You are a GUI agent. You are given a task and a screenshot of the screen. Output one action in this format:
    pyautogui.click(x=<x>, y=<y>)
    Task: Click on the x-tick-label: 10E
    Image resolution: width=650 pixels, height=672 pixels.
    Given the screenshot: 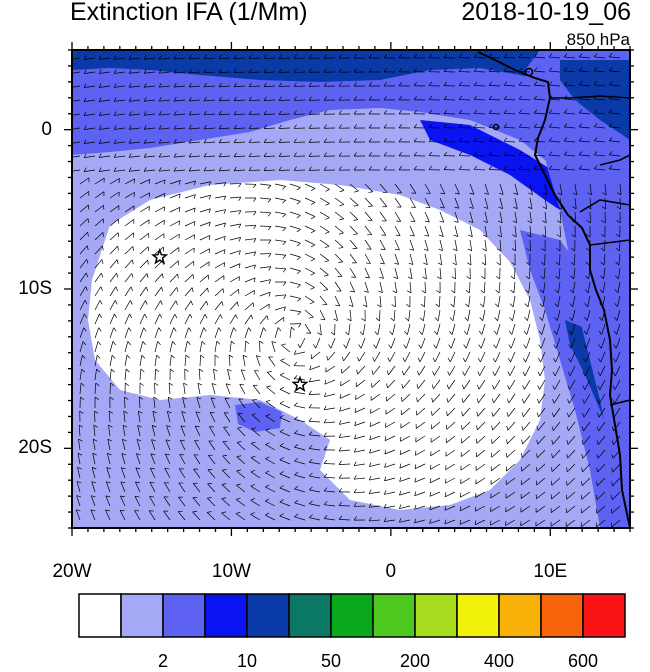 What is the action you would take?
    pyautogui.click(x=550, y=572)
    